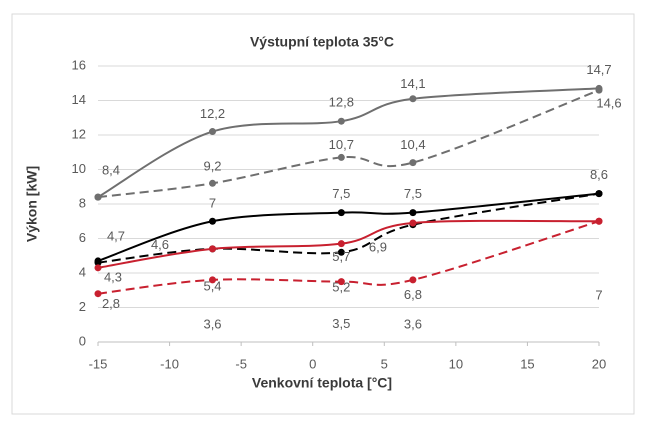 This screenshot has height=421, width=645. Describe the element at coordinates (598, 69) in the screenshot. I see `data-label: 14,7` at that location.